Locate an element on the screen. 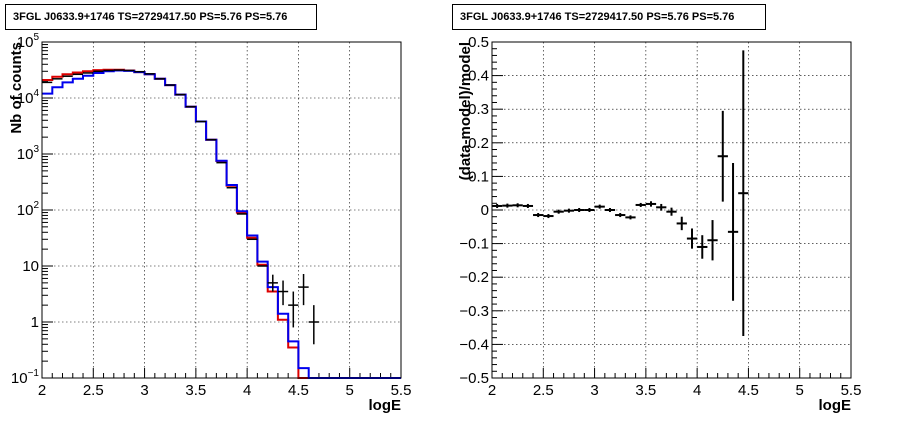  y-tick-label: 0.5 is located at coordinates (478, 42).